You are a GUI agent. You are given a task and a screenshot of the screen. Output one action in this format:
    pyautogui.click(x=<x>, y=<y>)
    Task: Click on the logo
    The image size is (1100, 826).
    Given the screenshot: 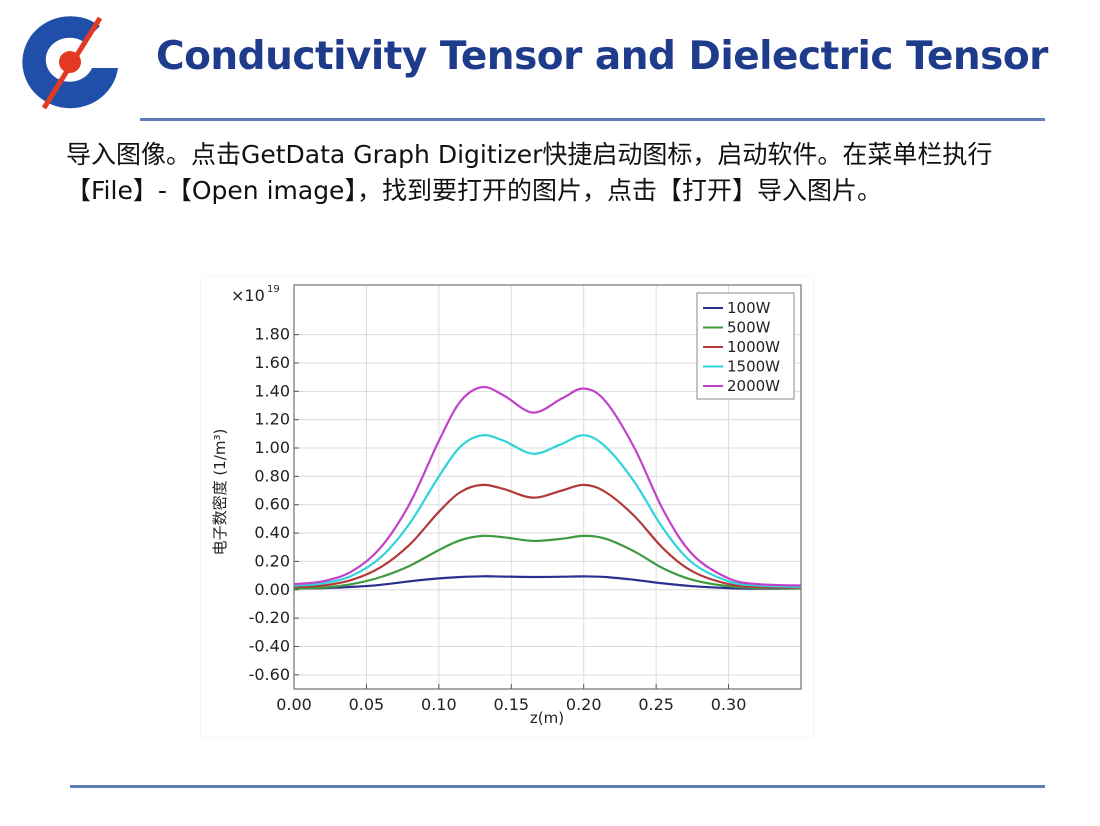 What is the action you would take?
    pyautogui.click(x=70, y=60)
    